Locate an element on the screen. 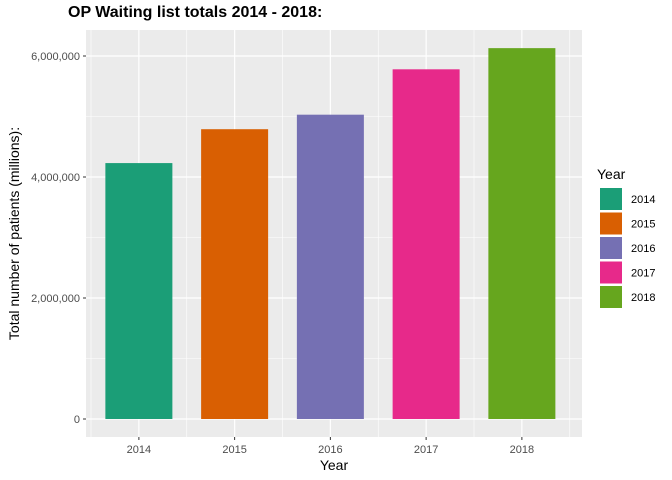 This screenshot has width=672, height=480. legend-label: 2015 is located at coordinates (643, 225).